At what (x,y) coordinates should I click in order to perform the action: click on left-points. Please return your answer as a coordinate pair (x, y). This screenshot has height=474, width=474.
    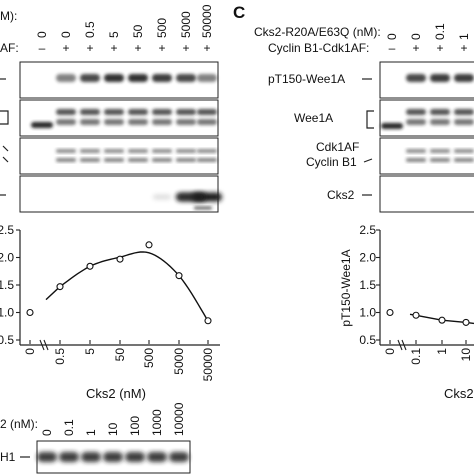
    Looking at the image, I should click on (119, 283).